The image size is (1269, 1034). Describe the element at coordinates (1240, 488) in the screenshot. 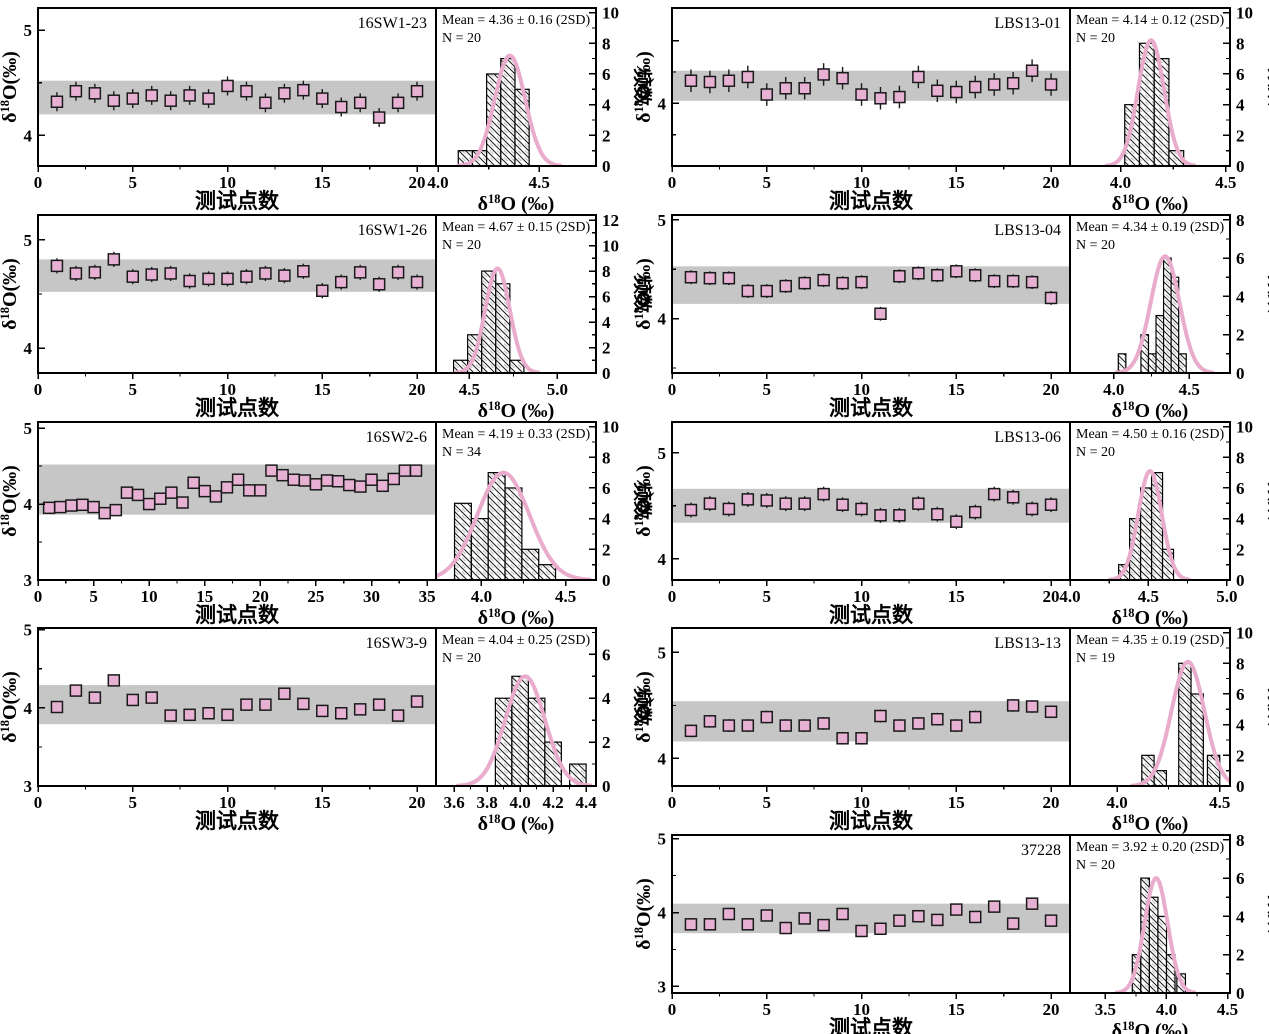

I see `tick-label: 6` at that location.